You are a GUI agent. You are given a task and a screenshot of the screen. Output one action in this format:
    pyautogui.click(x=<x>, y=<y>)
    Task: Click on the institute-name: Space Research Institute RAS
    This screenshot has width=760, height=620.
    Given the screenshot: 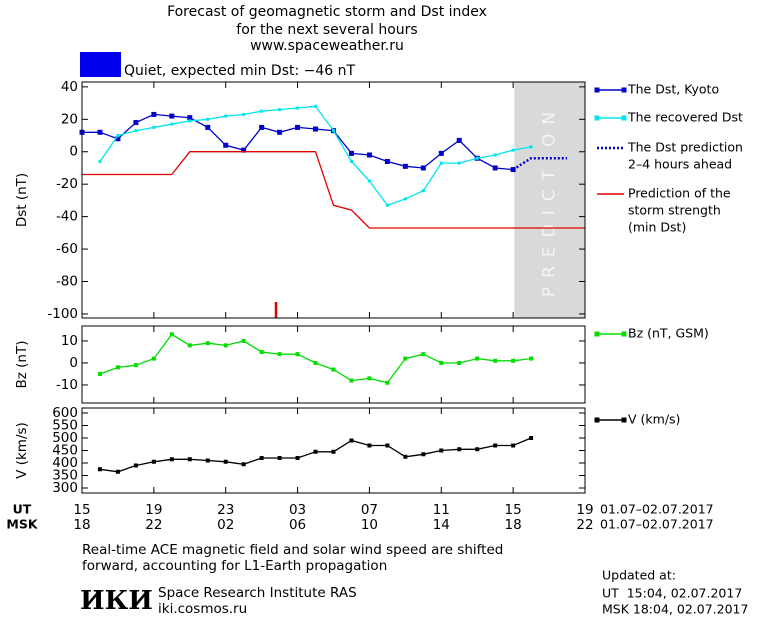 What is the action you would take?
    pyautogui.click(x=257, y=593)
    